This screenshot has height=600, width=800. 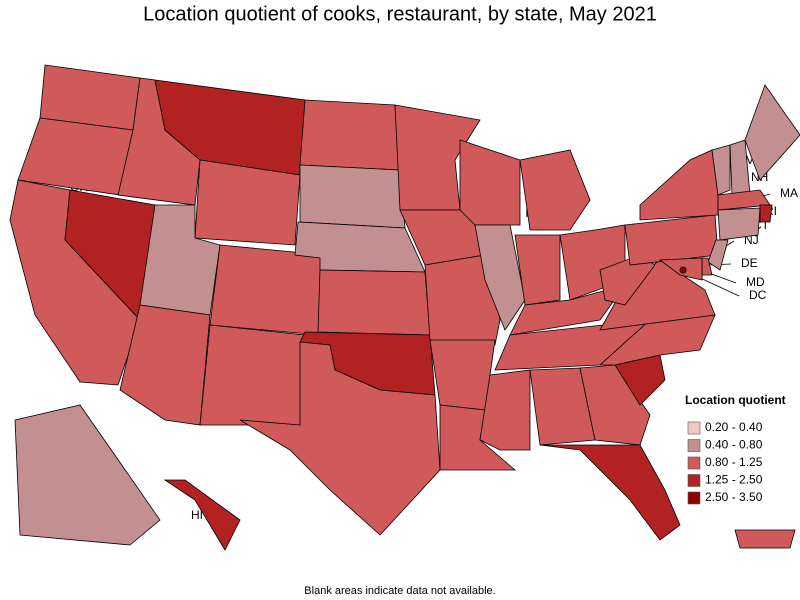 What do you see at coordinates (734, 462) in the screenshot?
I see `legend-label: 0.80 - 1.25` at bounding box center [734, 462].